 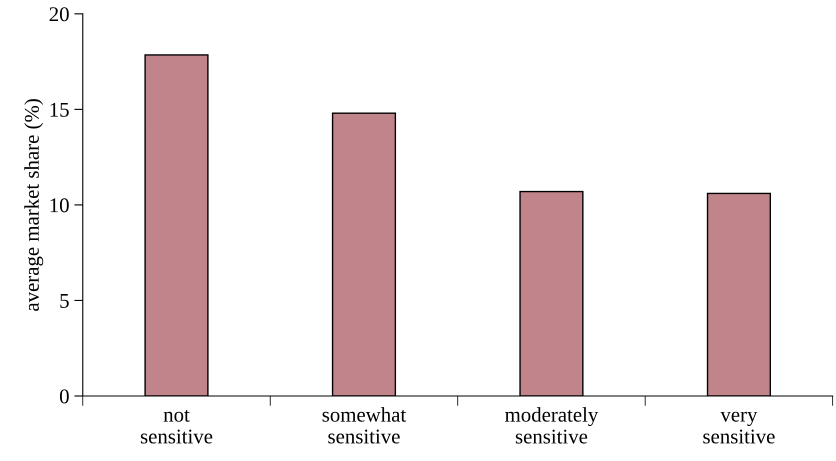 What do you see at coordinates (551, 425) in the screenshot?
I see `x-tick-label: moderately sensitive` at bounding box center [551, 425].